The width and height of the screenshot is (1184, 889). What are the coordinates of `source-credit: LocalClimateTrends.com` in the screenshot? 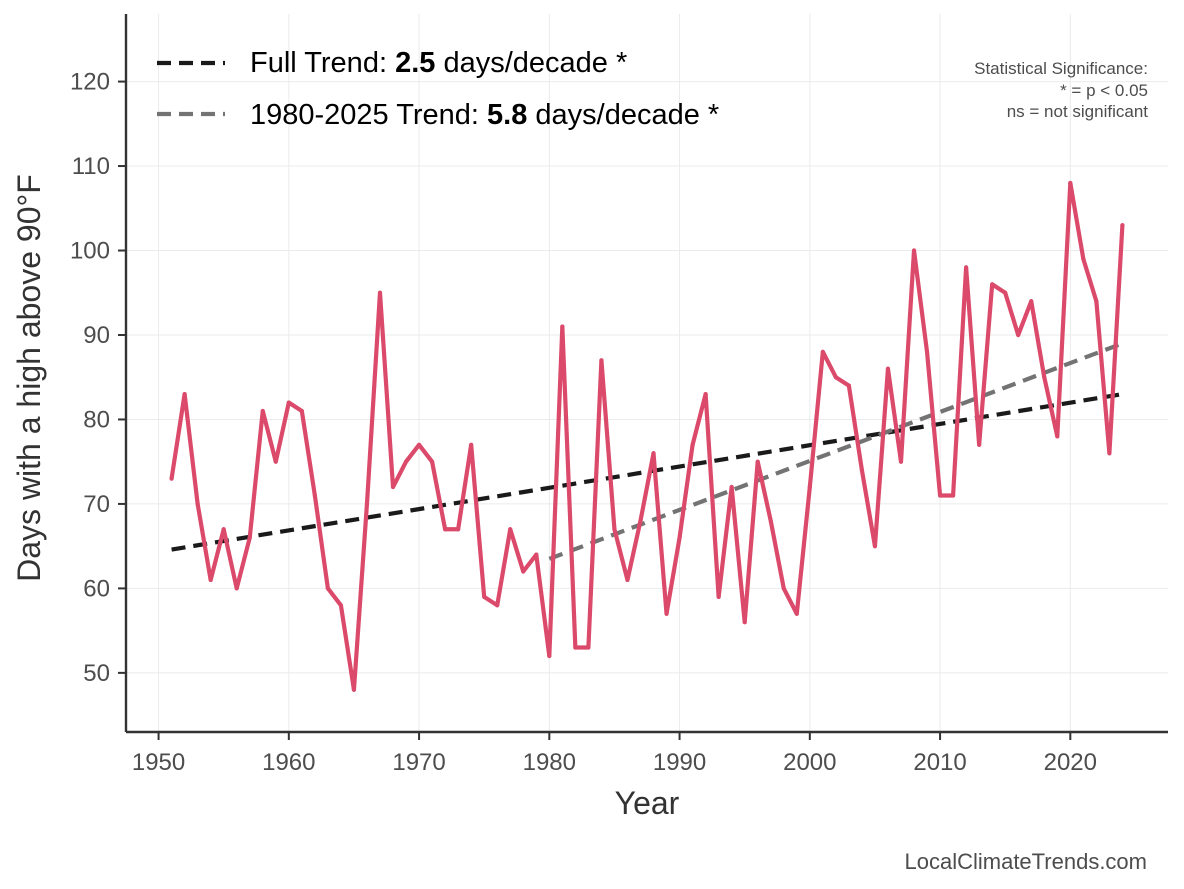 It's located at (1026, 861).